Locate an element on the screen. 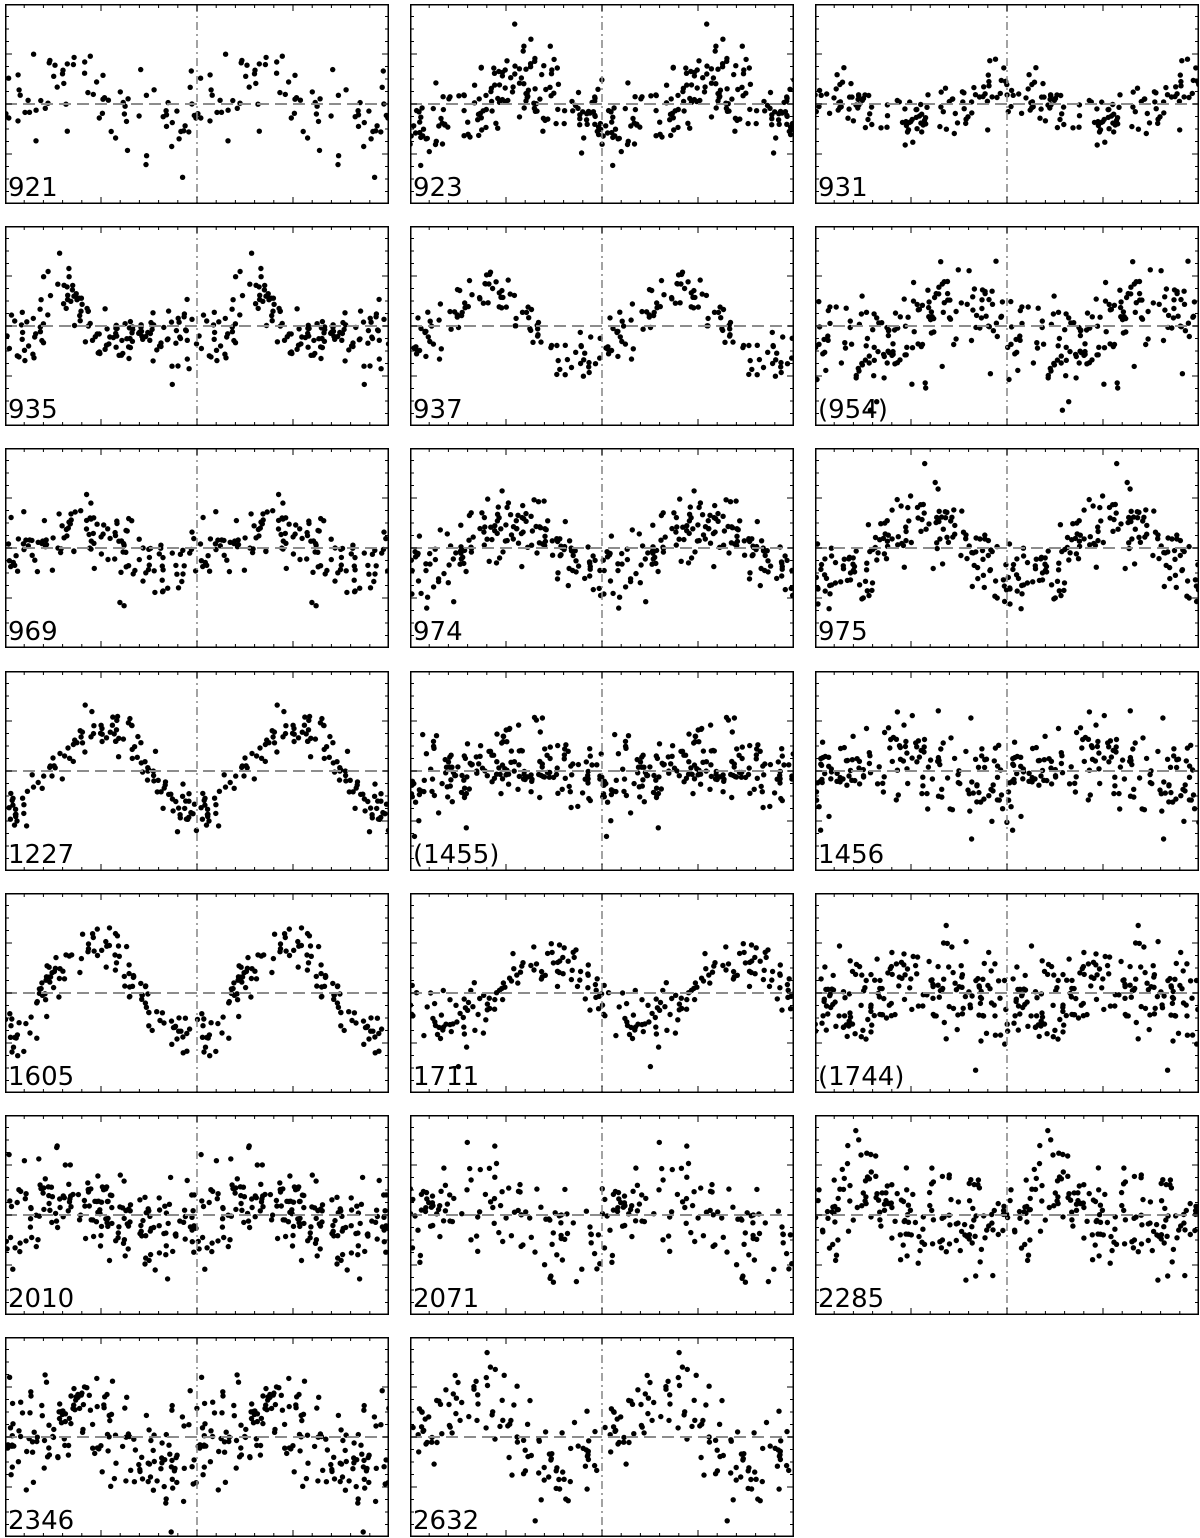 This screenshot has height=1538, width=1200. panel-921: 921 is located at coordinates (197, 104).